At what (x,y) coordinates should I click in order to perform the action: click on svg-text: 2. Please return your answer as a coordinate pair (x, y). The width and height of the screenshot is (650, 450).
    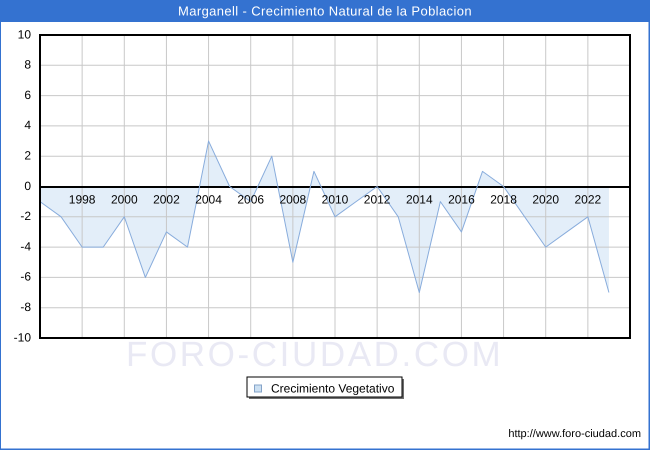
    Looking at the image, I should click on (27, 156).